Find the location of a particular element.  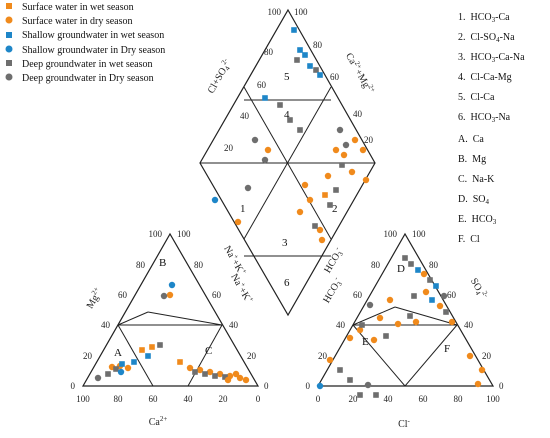

cation-bottom-tick: 0 is located at coordinates (258, 399).